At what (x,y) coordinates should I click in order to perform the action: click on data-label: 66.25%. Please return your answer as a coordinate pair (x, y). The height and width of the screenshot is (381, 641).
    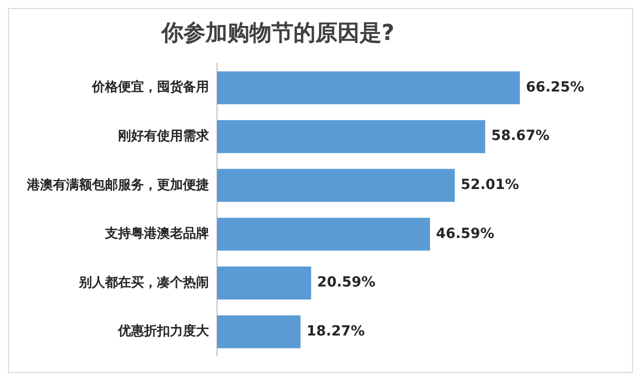
    Looking at the image, I should click on (555, 87).